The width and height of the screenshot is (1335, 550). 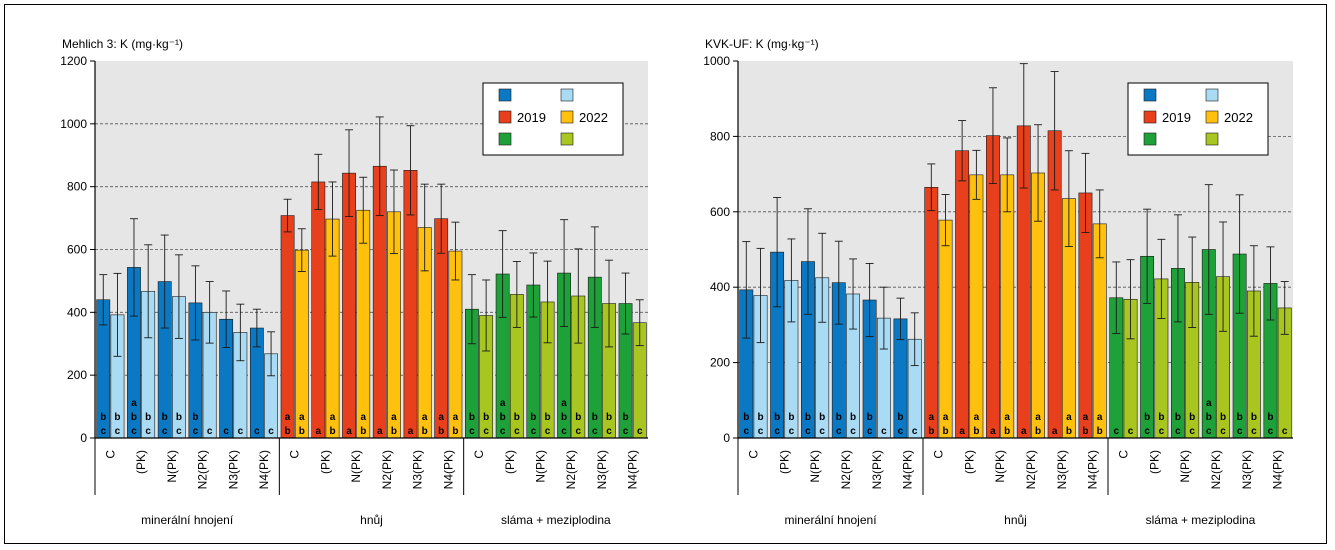 What do you see at coordinates (77, 250) in the screenshot?
I see `y-tick-label: 600` at bounding box center [77, 250].